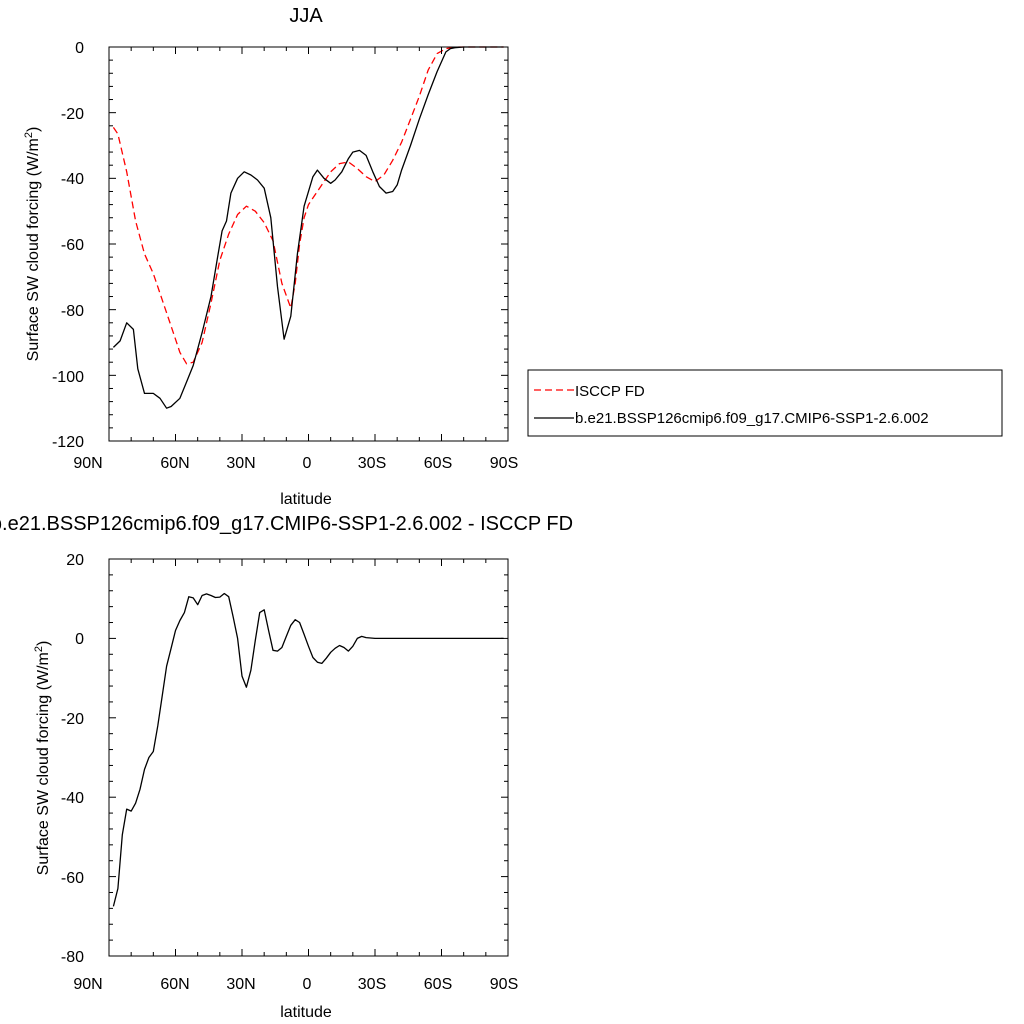  What do you see at coordinates (87, 463) in the screenshot?
I see `top-x-tick-label-90N: 90N` at bounding box center [87, 463].